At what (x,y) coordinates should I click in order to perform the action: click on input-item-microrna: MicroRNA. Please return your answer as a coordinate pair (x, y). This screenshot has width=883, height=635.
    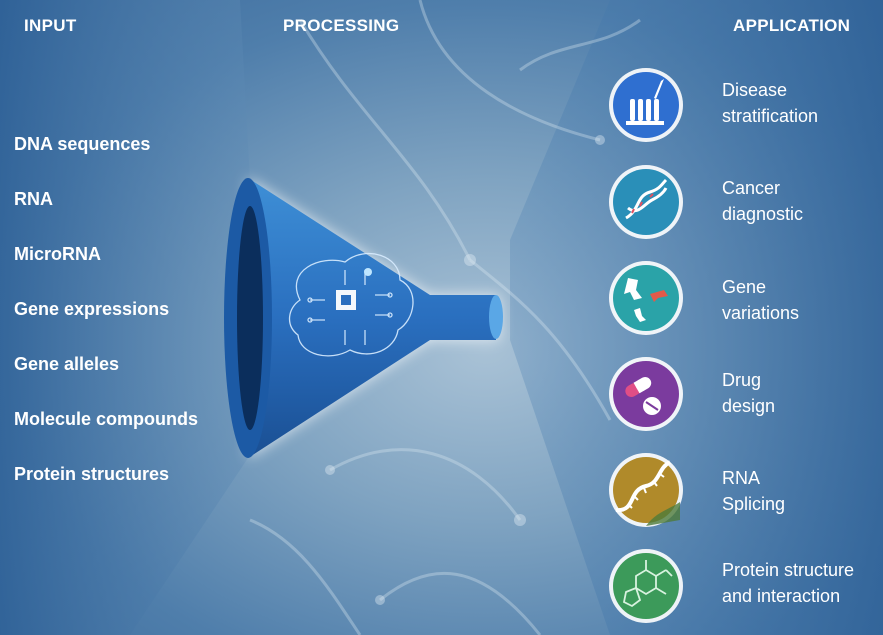
    Looking at the image, I should click on (58, 254).